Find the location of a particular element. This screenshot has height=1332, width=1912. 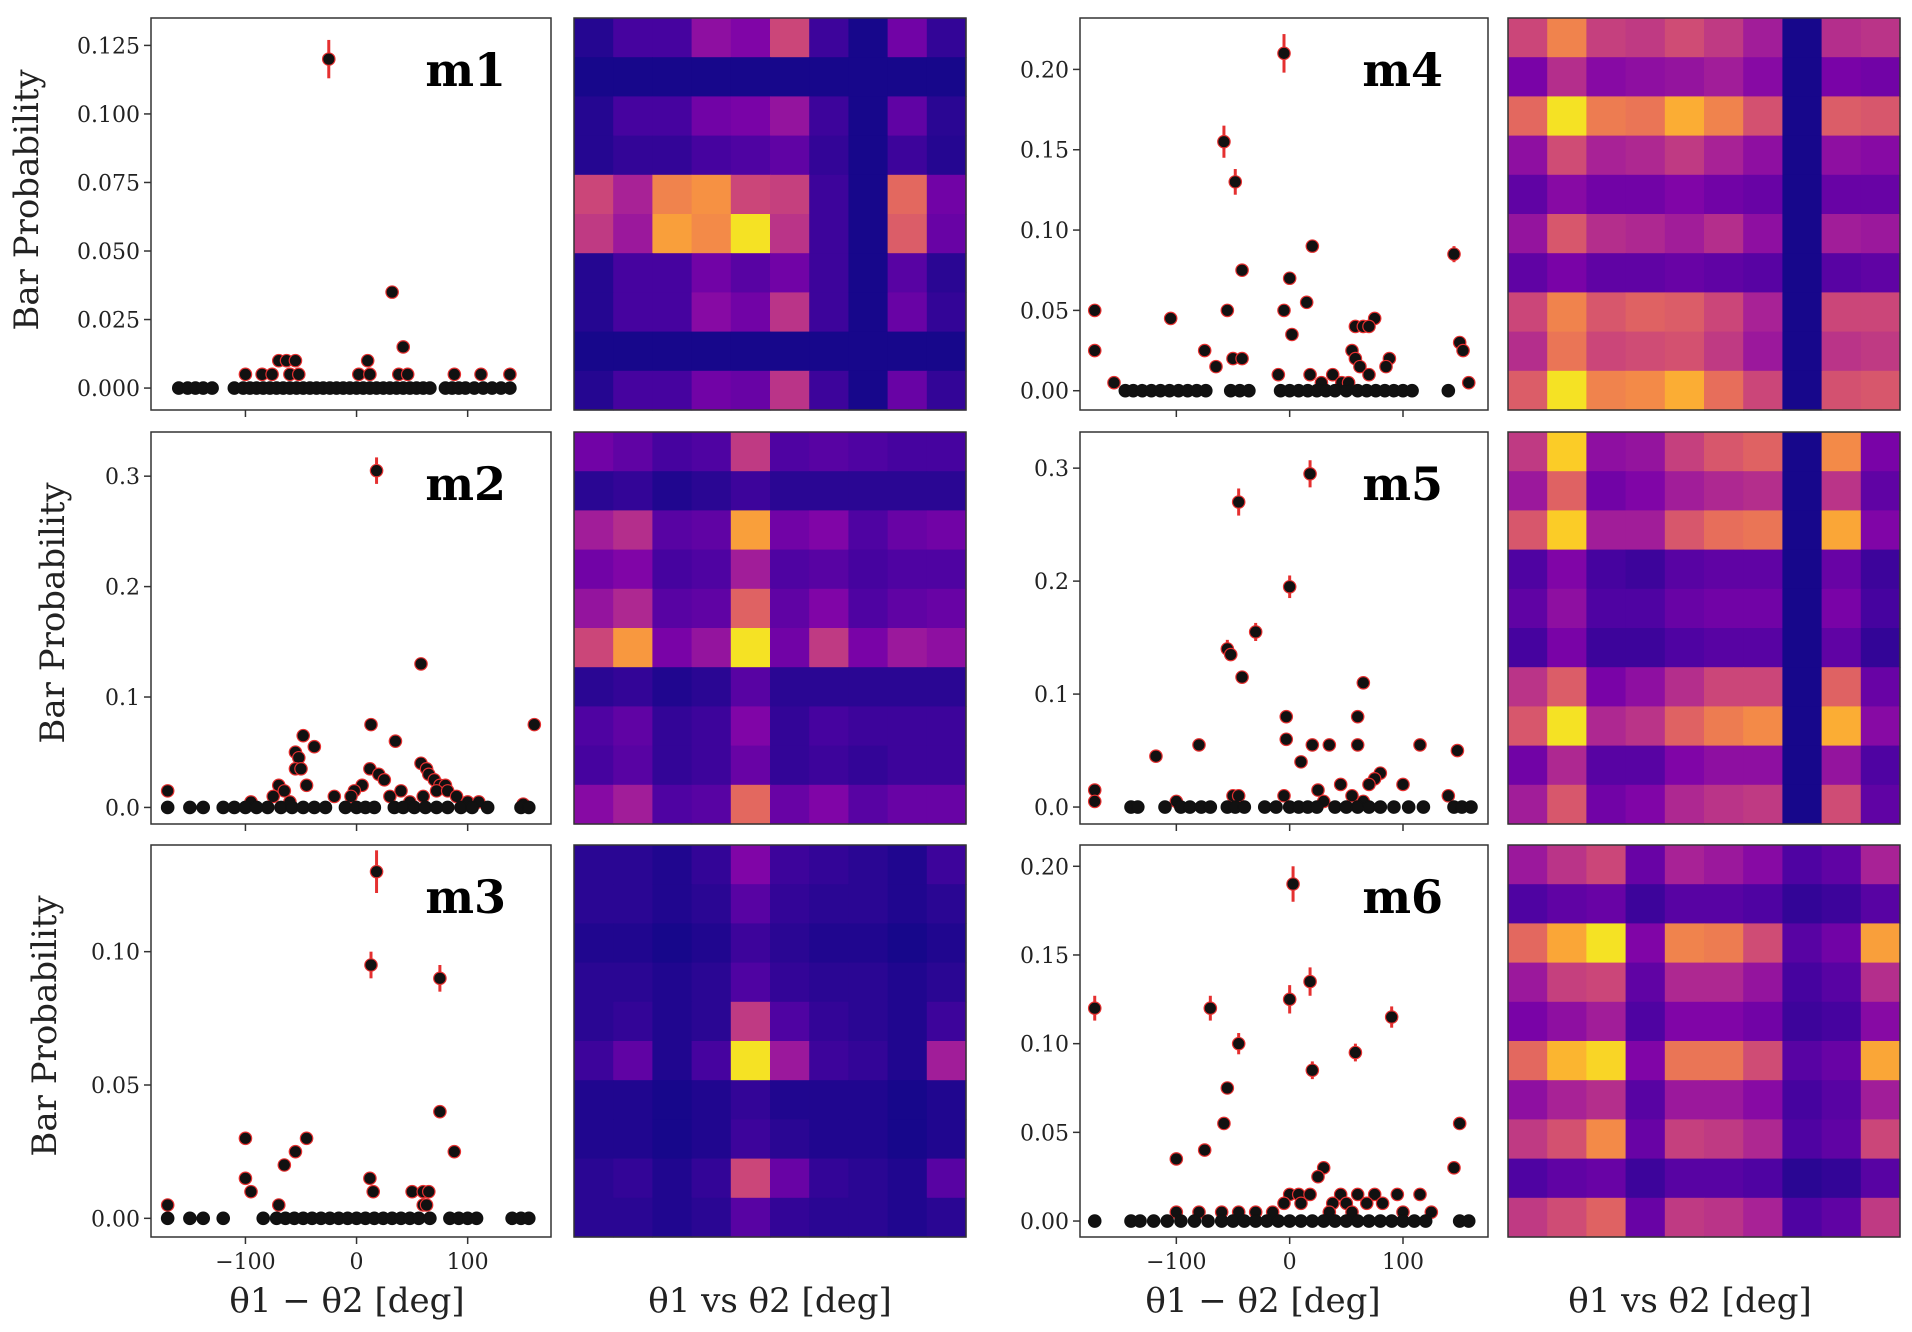

heatmap-cell-r9-c8 is located at coordinates (907, 390).